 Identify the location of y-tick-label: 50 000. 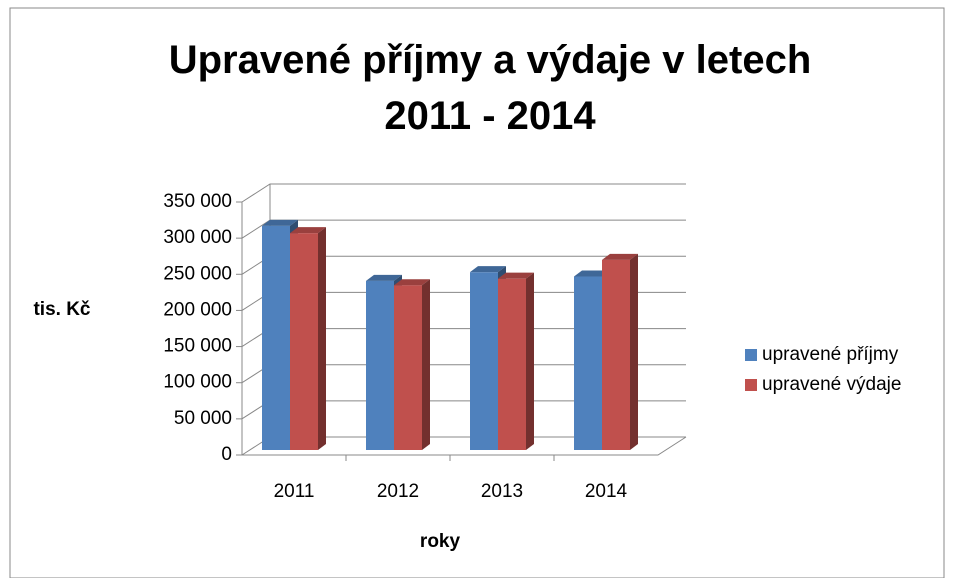
(203, 418).